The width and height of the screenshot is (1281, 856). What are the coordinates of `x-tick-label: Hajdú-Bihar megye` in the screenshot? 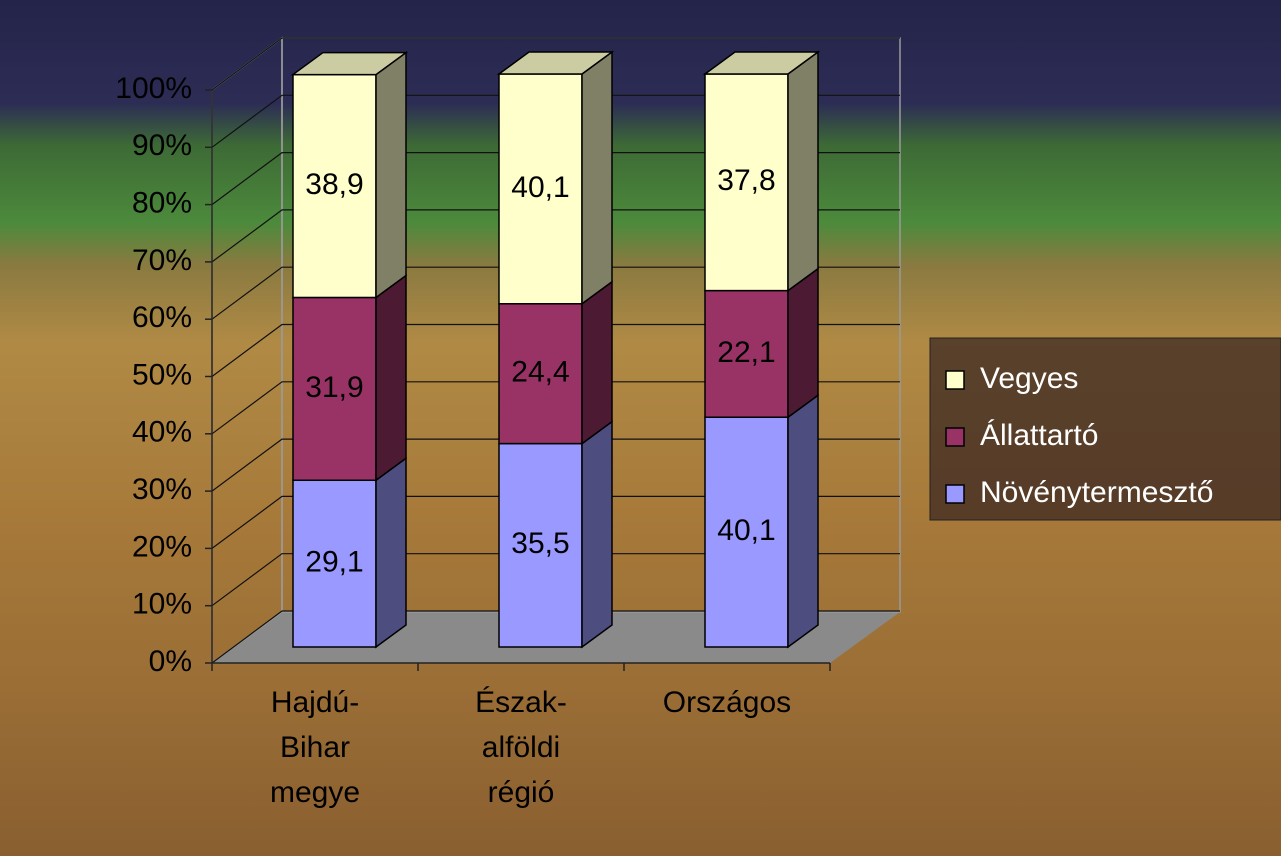 It's located at (315, 747).